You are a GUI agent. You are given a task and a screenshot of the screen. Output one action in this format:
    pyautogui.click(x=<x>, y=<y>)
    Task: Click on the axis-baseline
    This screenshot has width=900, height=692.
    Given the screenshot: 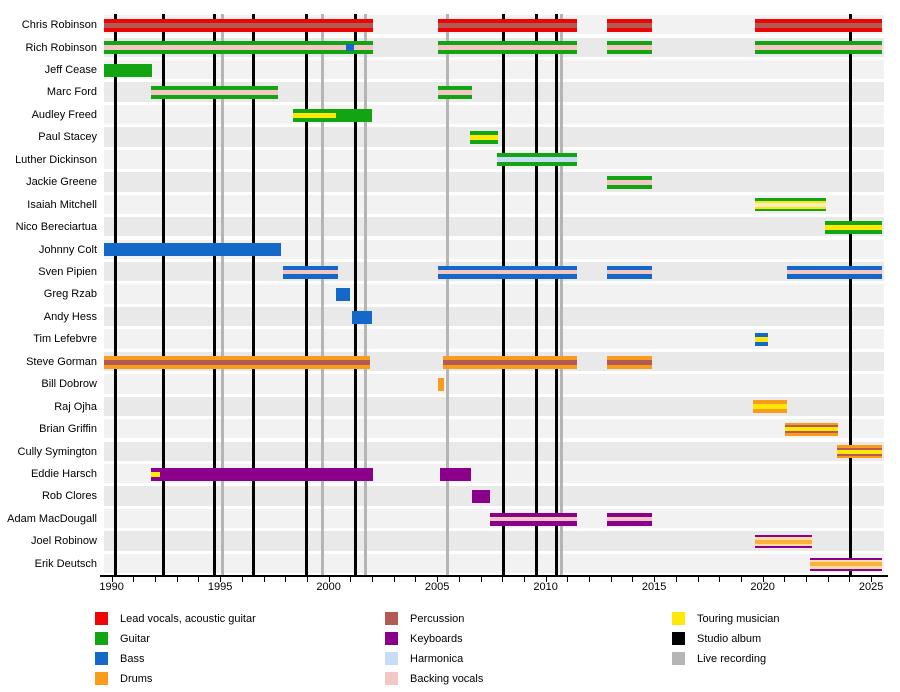 What is the action you would take?
    pyautogui.click(x=494, y=576)
    